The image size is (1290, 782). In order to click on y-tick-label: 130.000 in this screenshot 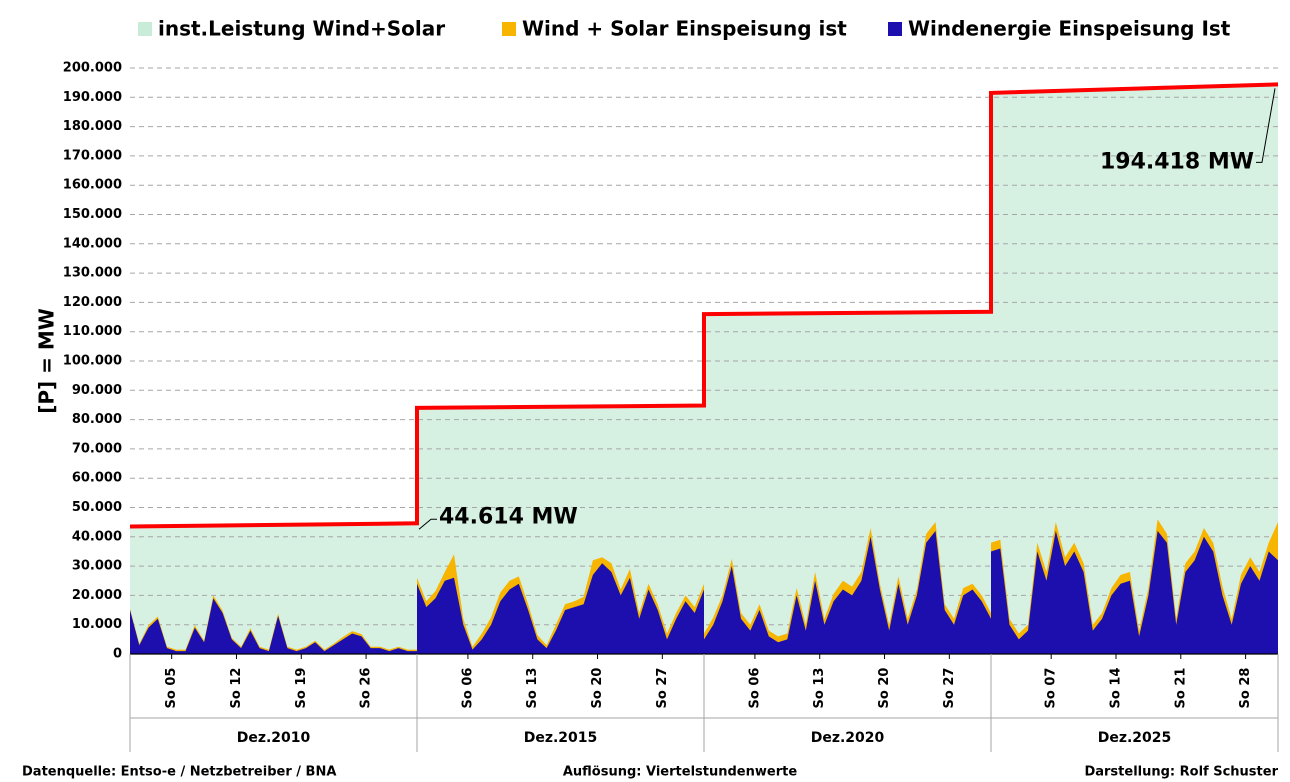, I will do `click(92, 273)`.